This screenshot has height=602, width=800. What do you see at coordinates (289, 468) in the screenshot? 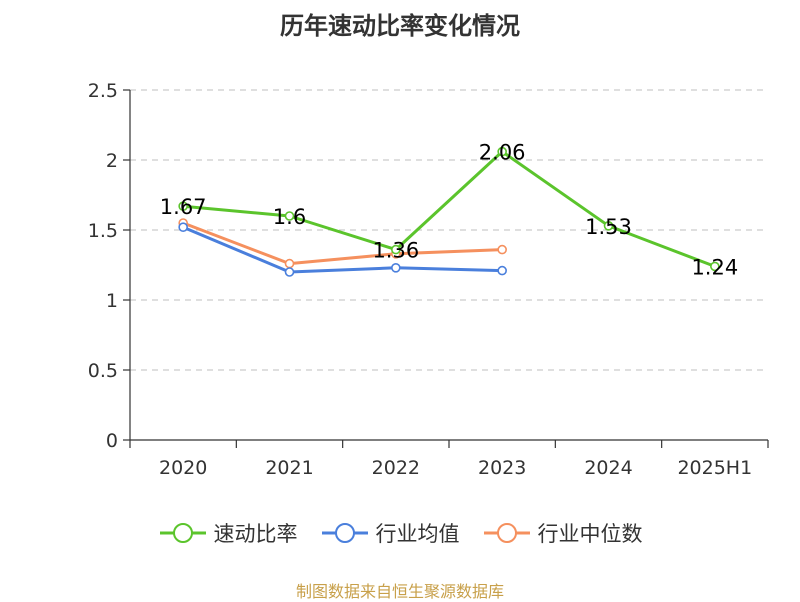
I see `x-tick-label: 2021` at bounding box center [289, 468].